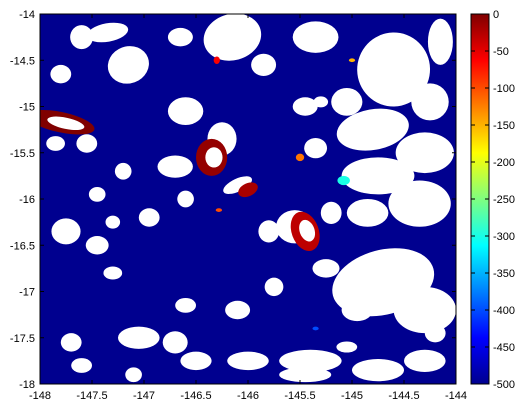  What do you see at coordinates (352, 396) in the screenshot?
I see `x-tick-label: -145` at bounding box center [352, 396].